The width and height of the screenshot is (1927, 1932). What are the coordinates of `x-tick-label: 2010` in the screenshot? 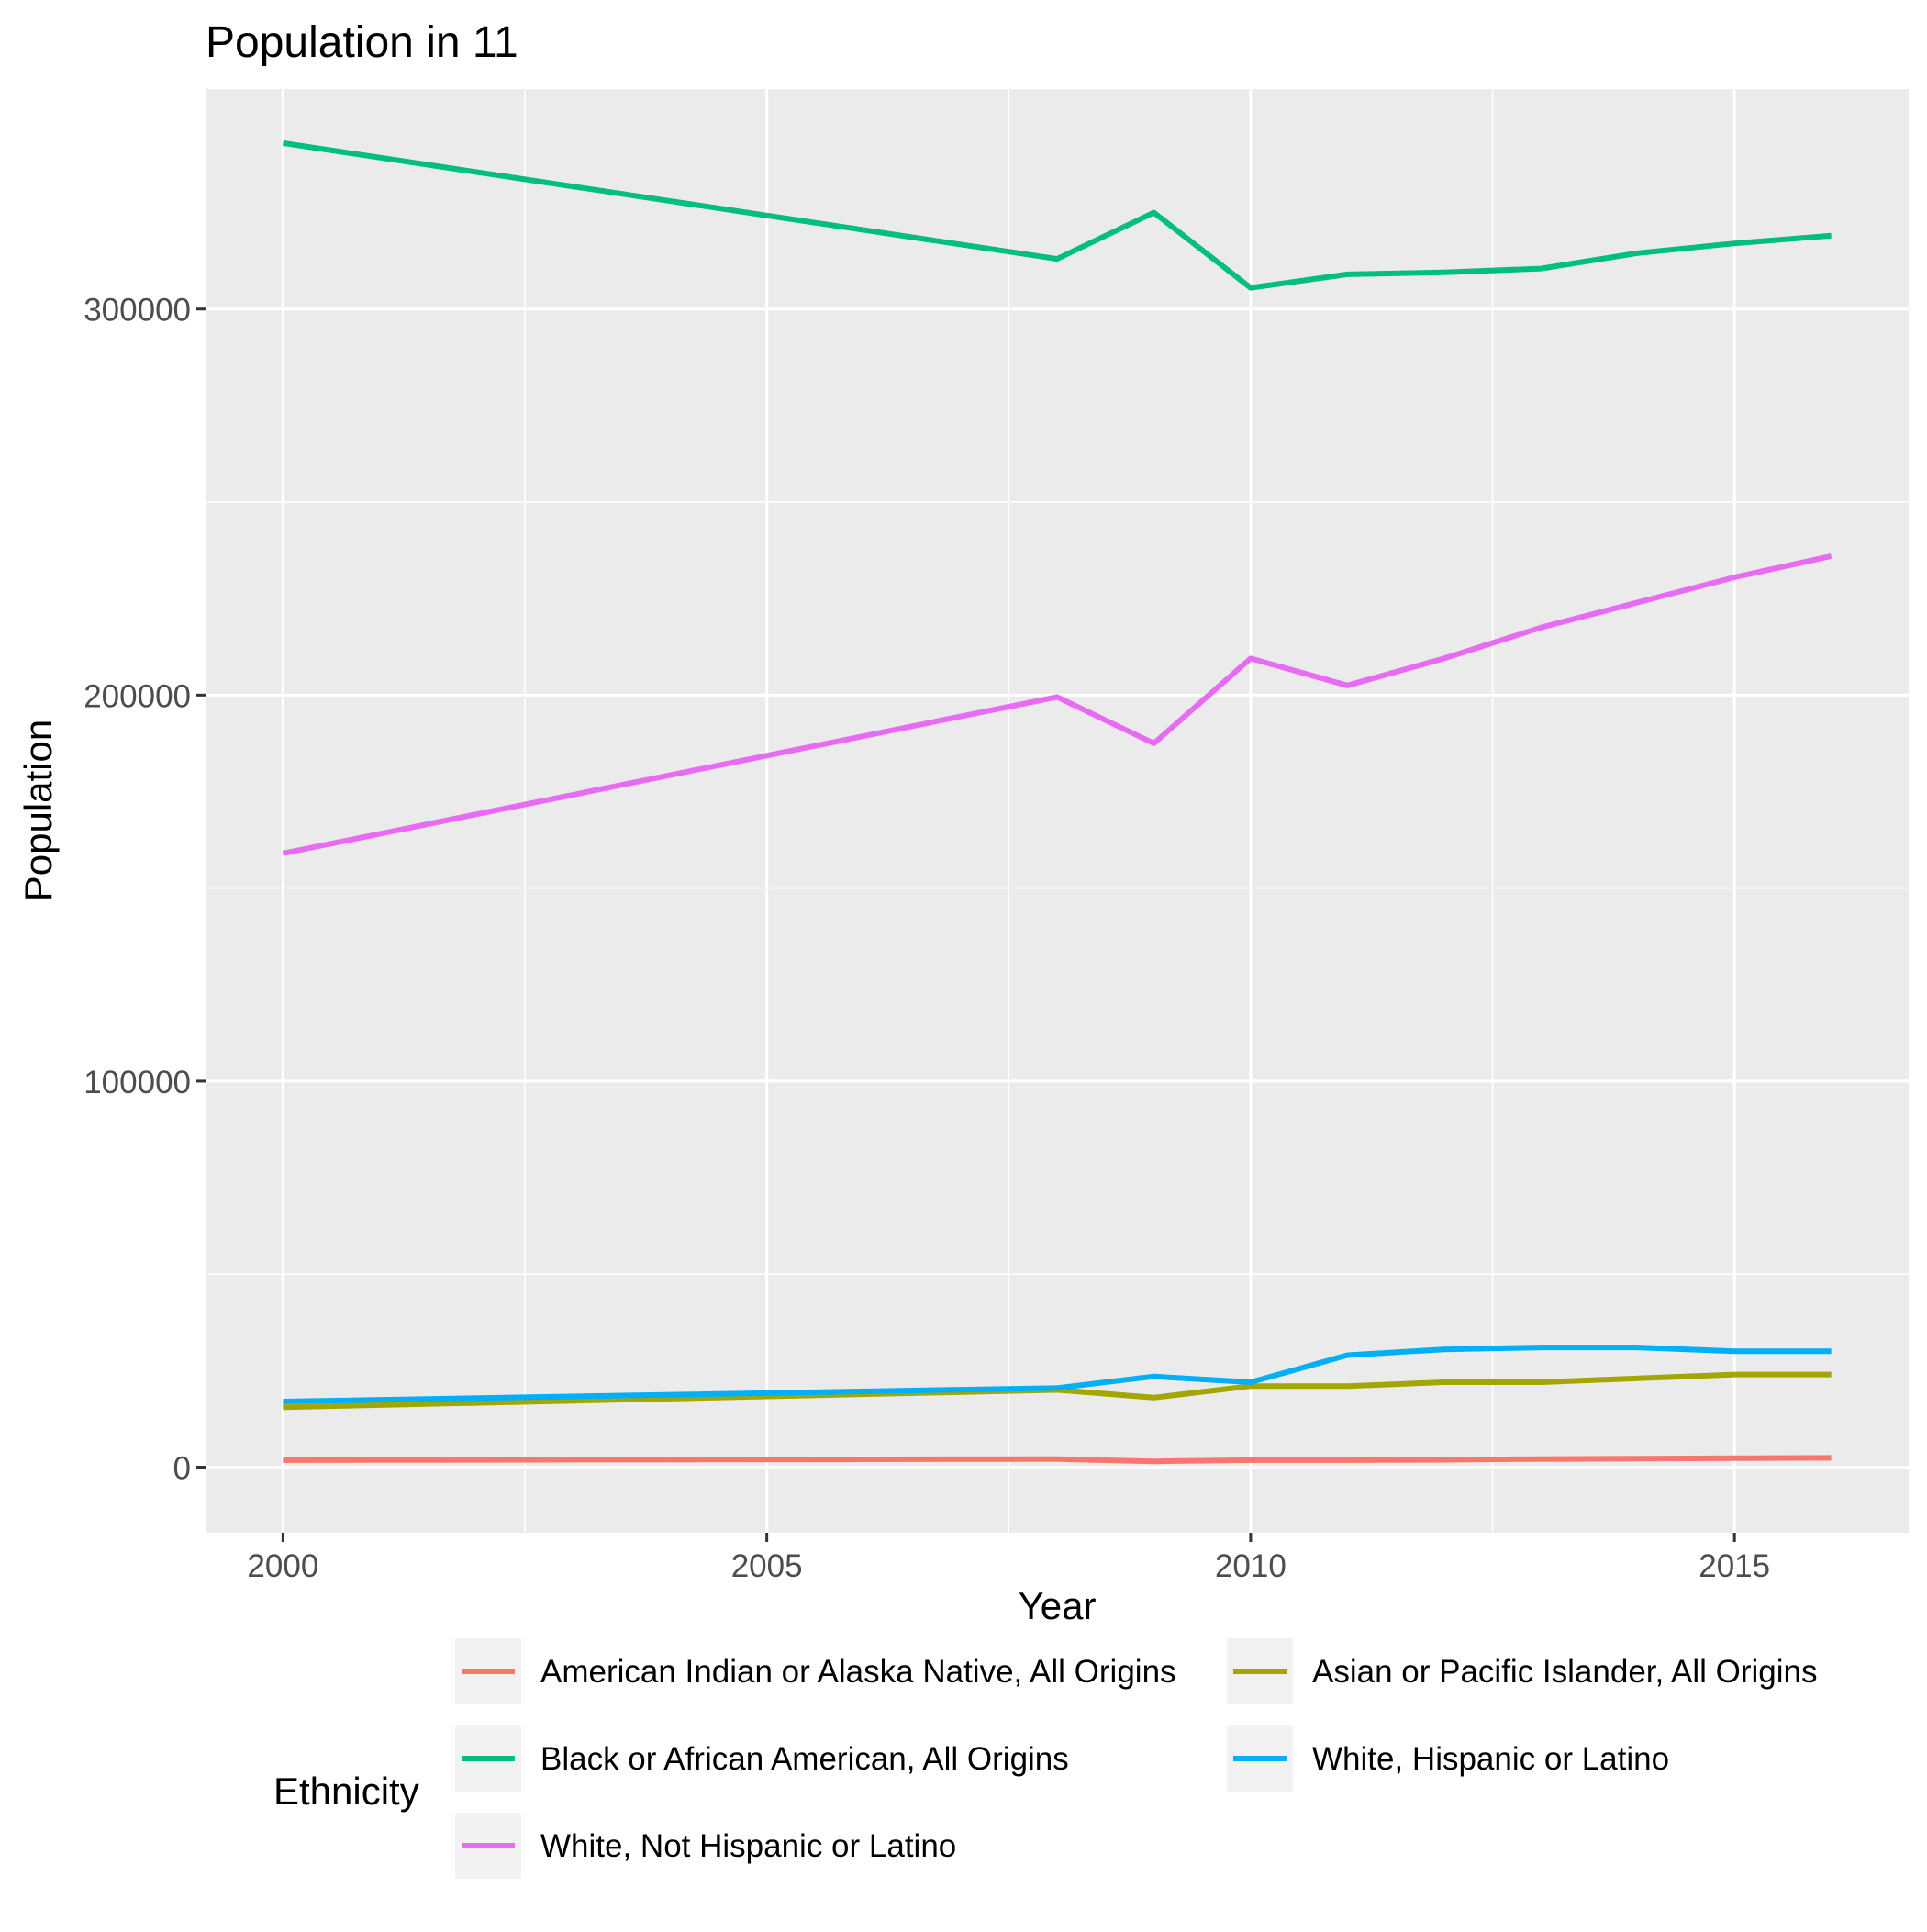 It's located at (1251, 1566).